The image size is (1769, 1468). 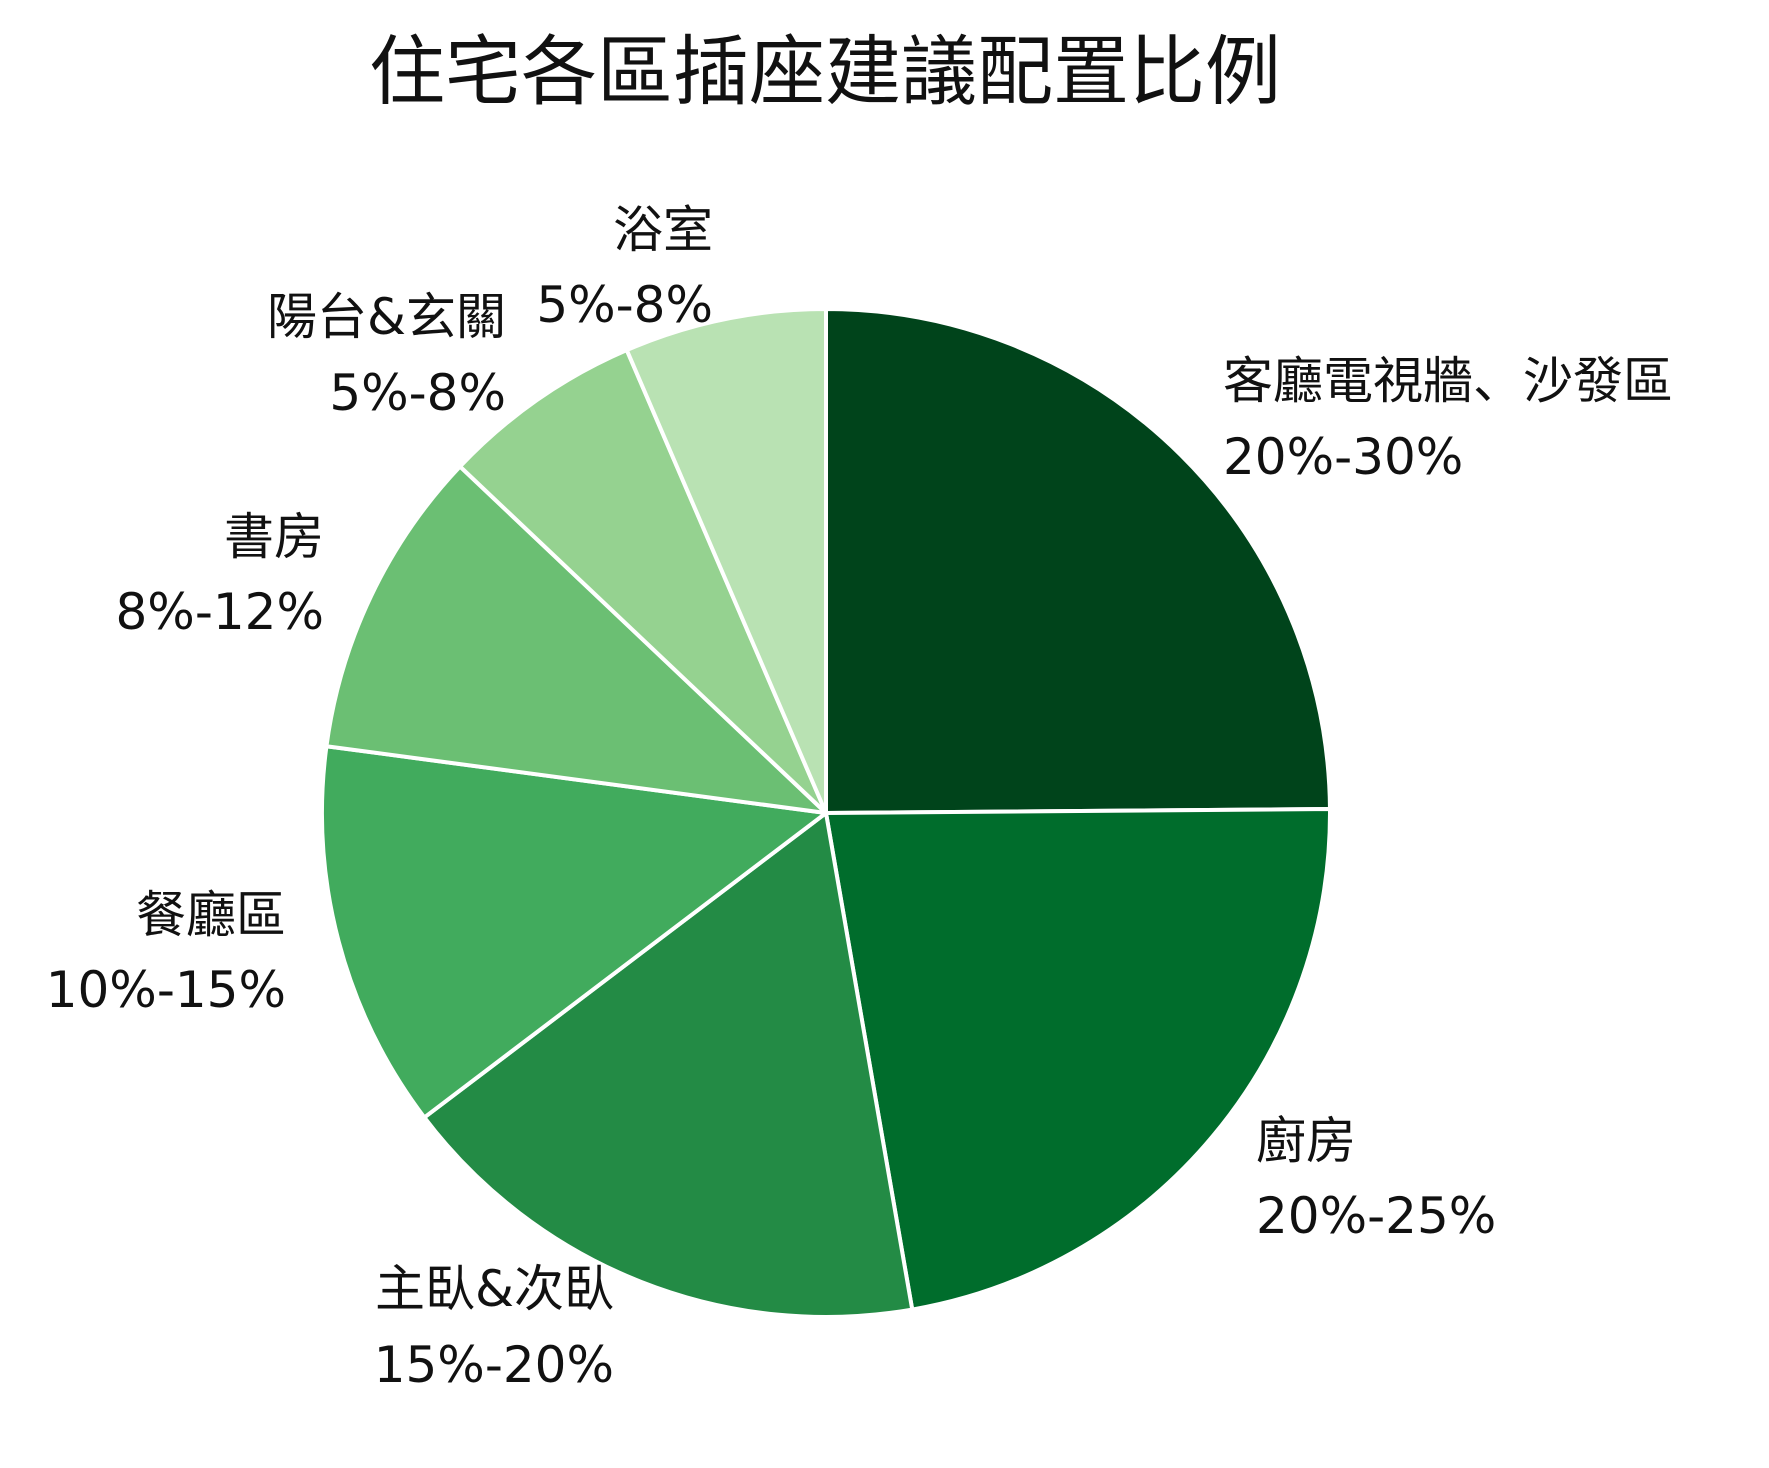 What do you see at coordinates (494, 1289) in the screenshot?
I see `slice-label: 主臥&次臥` at bounding box center [494, 1289].